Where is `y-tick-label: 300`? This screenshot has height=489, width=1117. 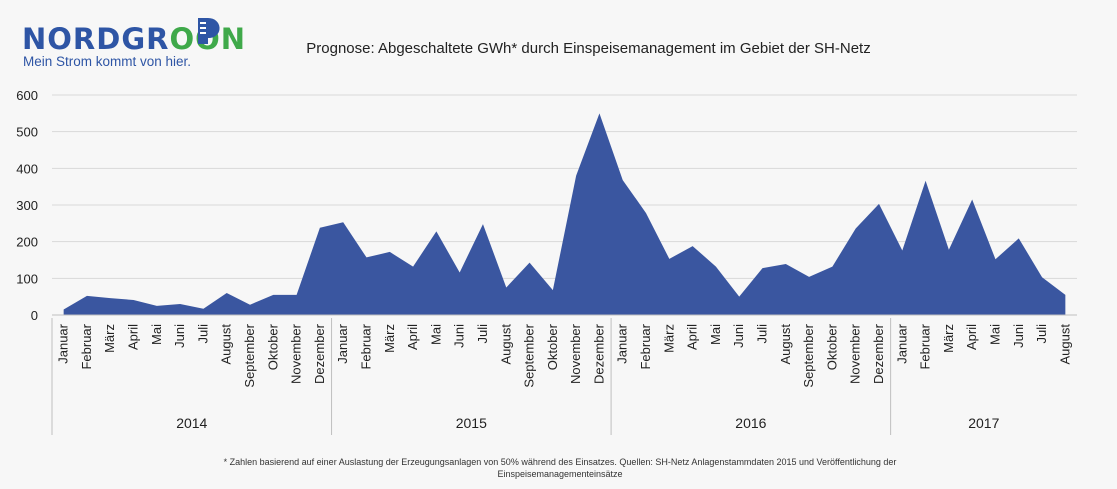
y-tick-label: 300 is located at coordinates (27, 205).